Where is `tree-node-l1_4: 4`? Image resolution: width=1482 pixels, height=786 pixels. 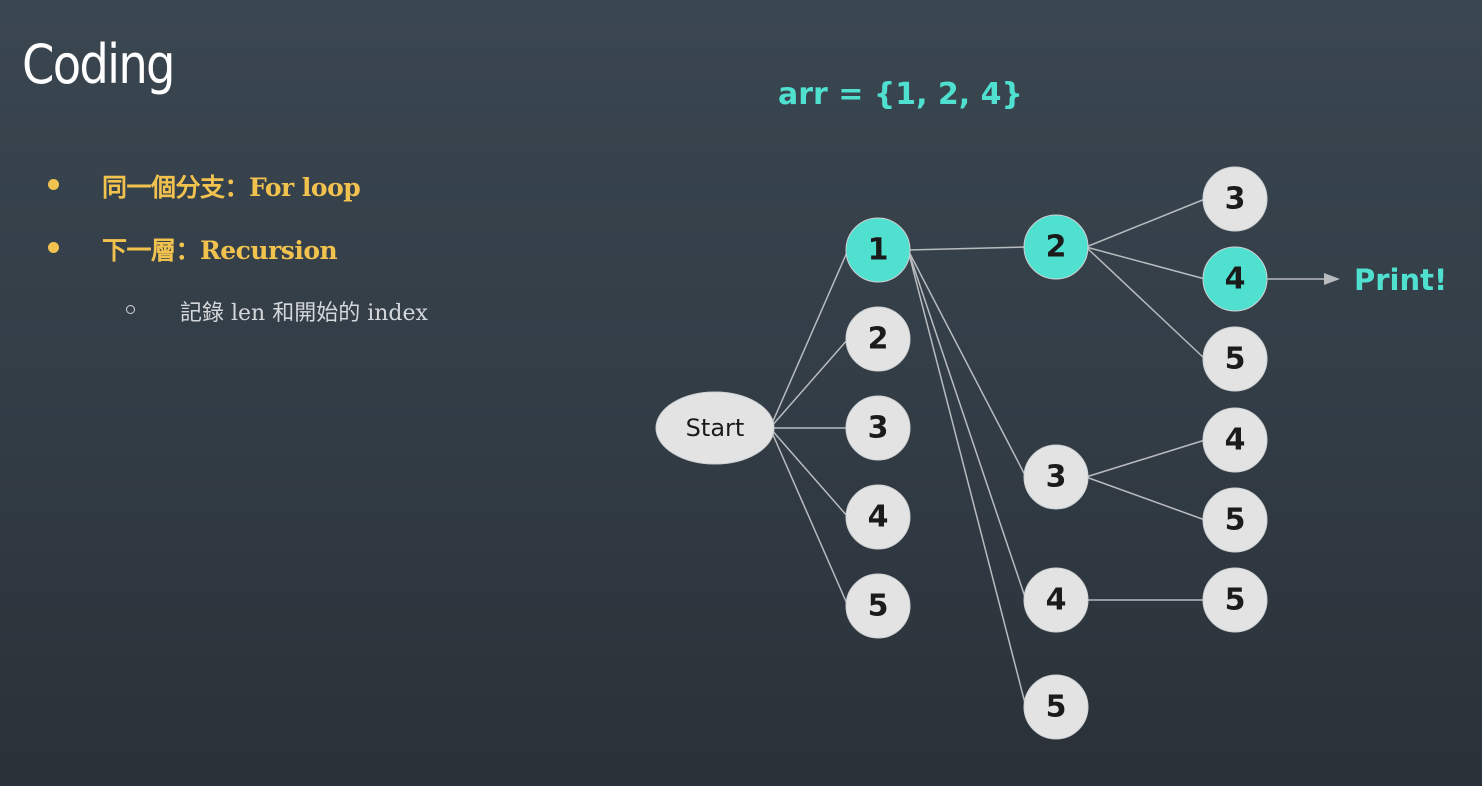 tree-node-l1_4: 4 is located at coordinates (878, 517).